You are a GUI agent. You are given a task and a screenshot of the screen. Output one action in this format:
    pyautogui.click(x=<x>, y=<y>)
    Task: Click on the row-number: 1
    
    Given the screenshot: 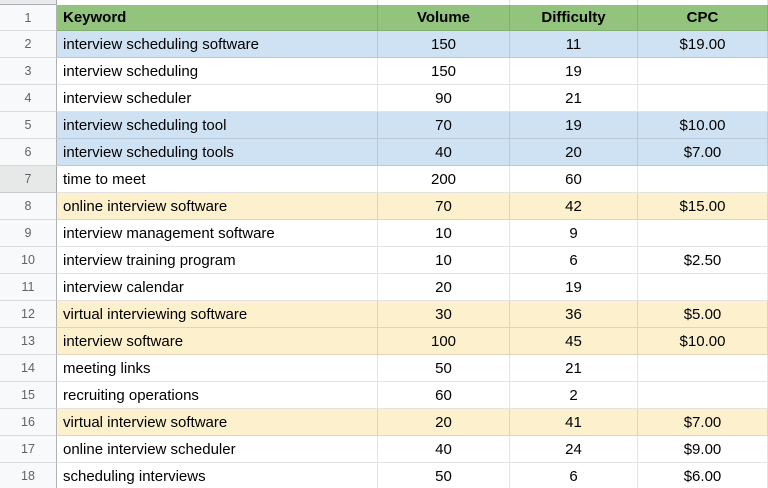 What is the action you would take?
    pyautogui.click(x=28, y=18)
    